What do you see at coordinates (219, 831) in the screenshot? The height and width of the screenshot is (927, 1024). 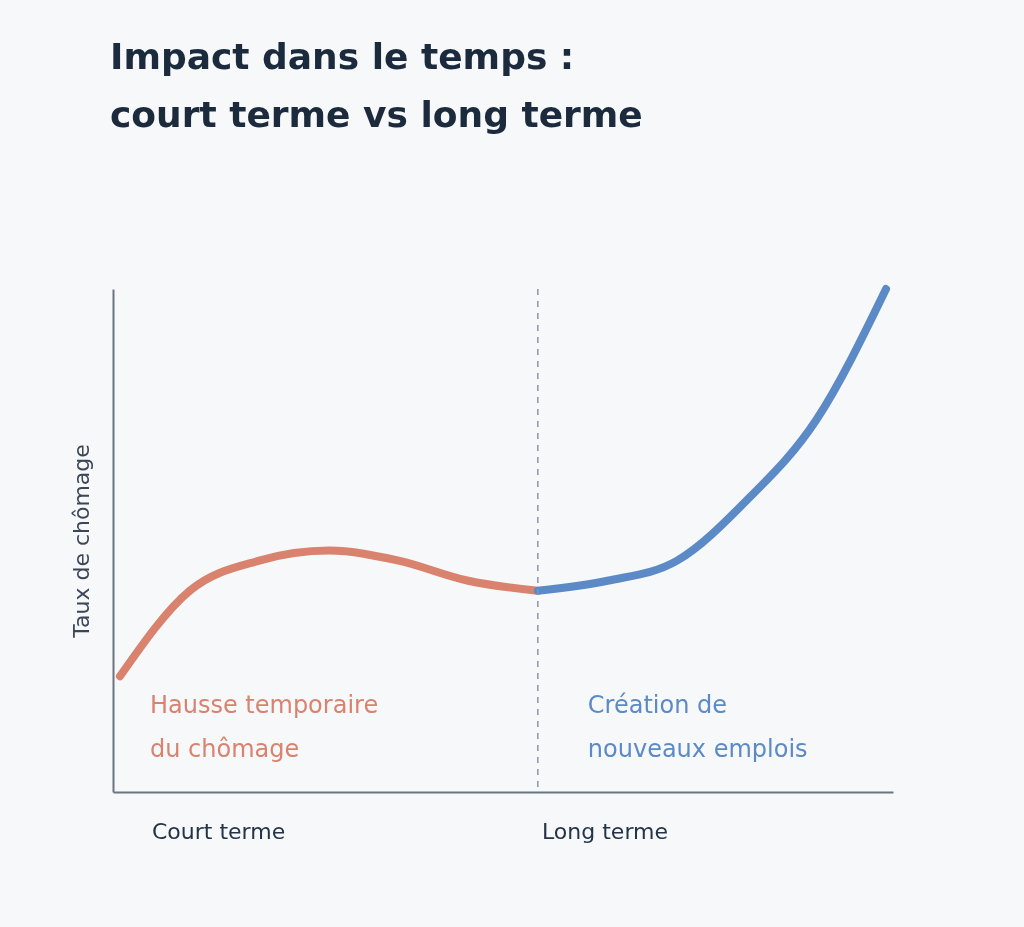 I see `text: Court terme` at bounding box center [219, 831].